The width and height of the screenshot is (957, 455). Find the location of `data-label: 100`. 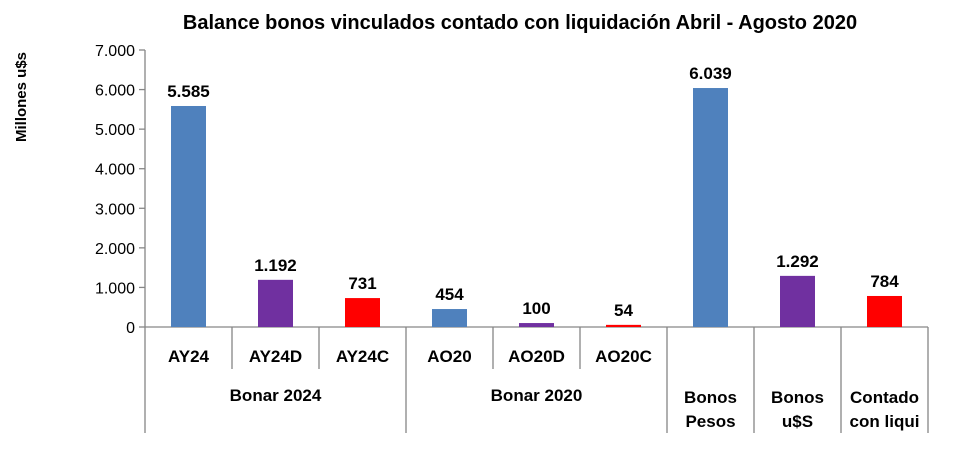

data-label: 100 is located at coordinates (536, 308).